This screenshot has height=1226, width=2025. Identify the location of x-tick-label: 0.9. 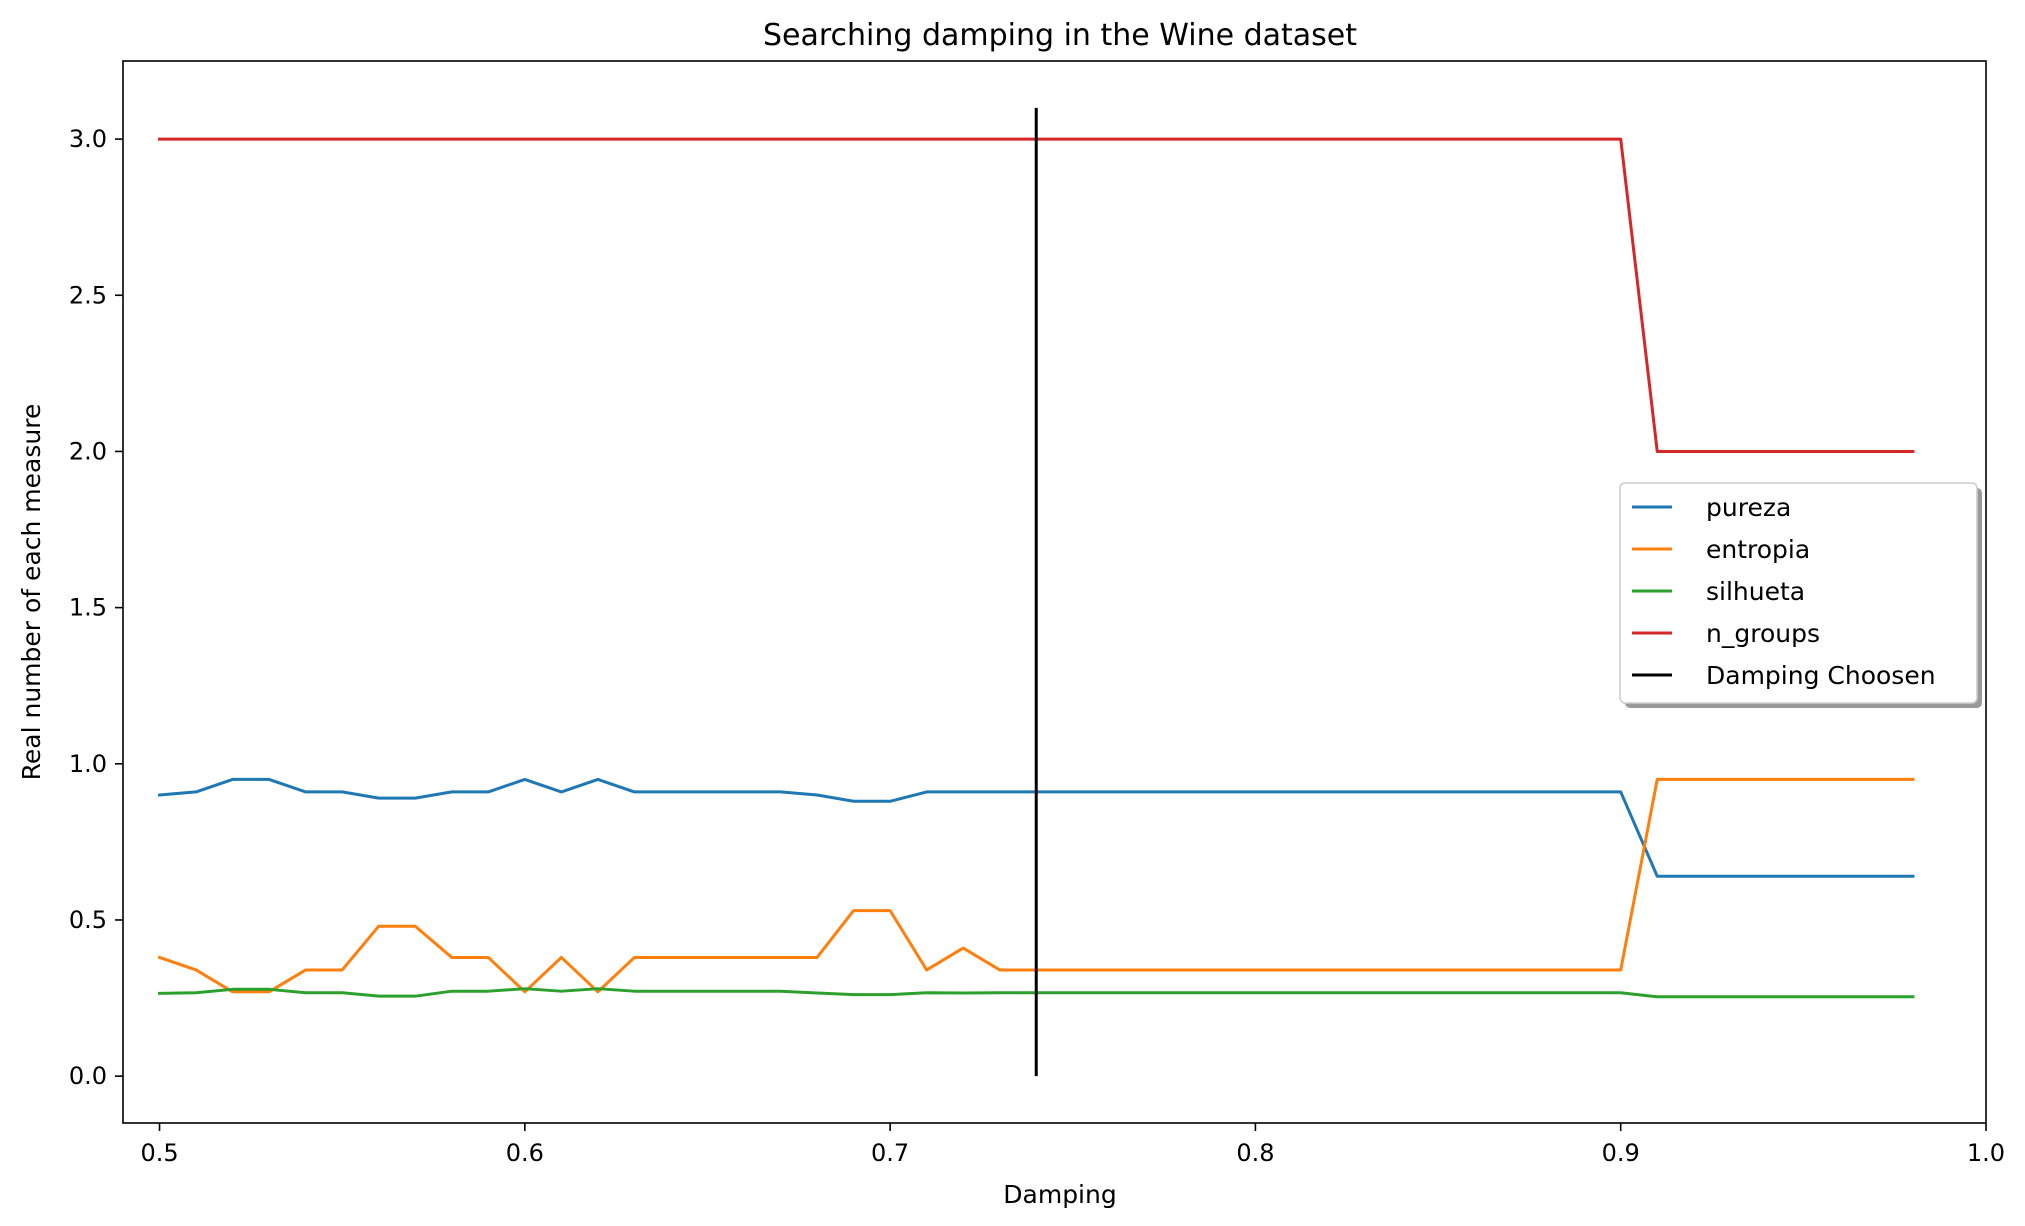
(1621, 1153).